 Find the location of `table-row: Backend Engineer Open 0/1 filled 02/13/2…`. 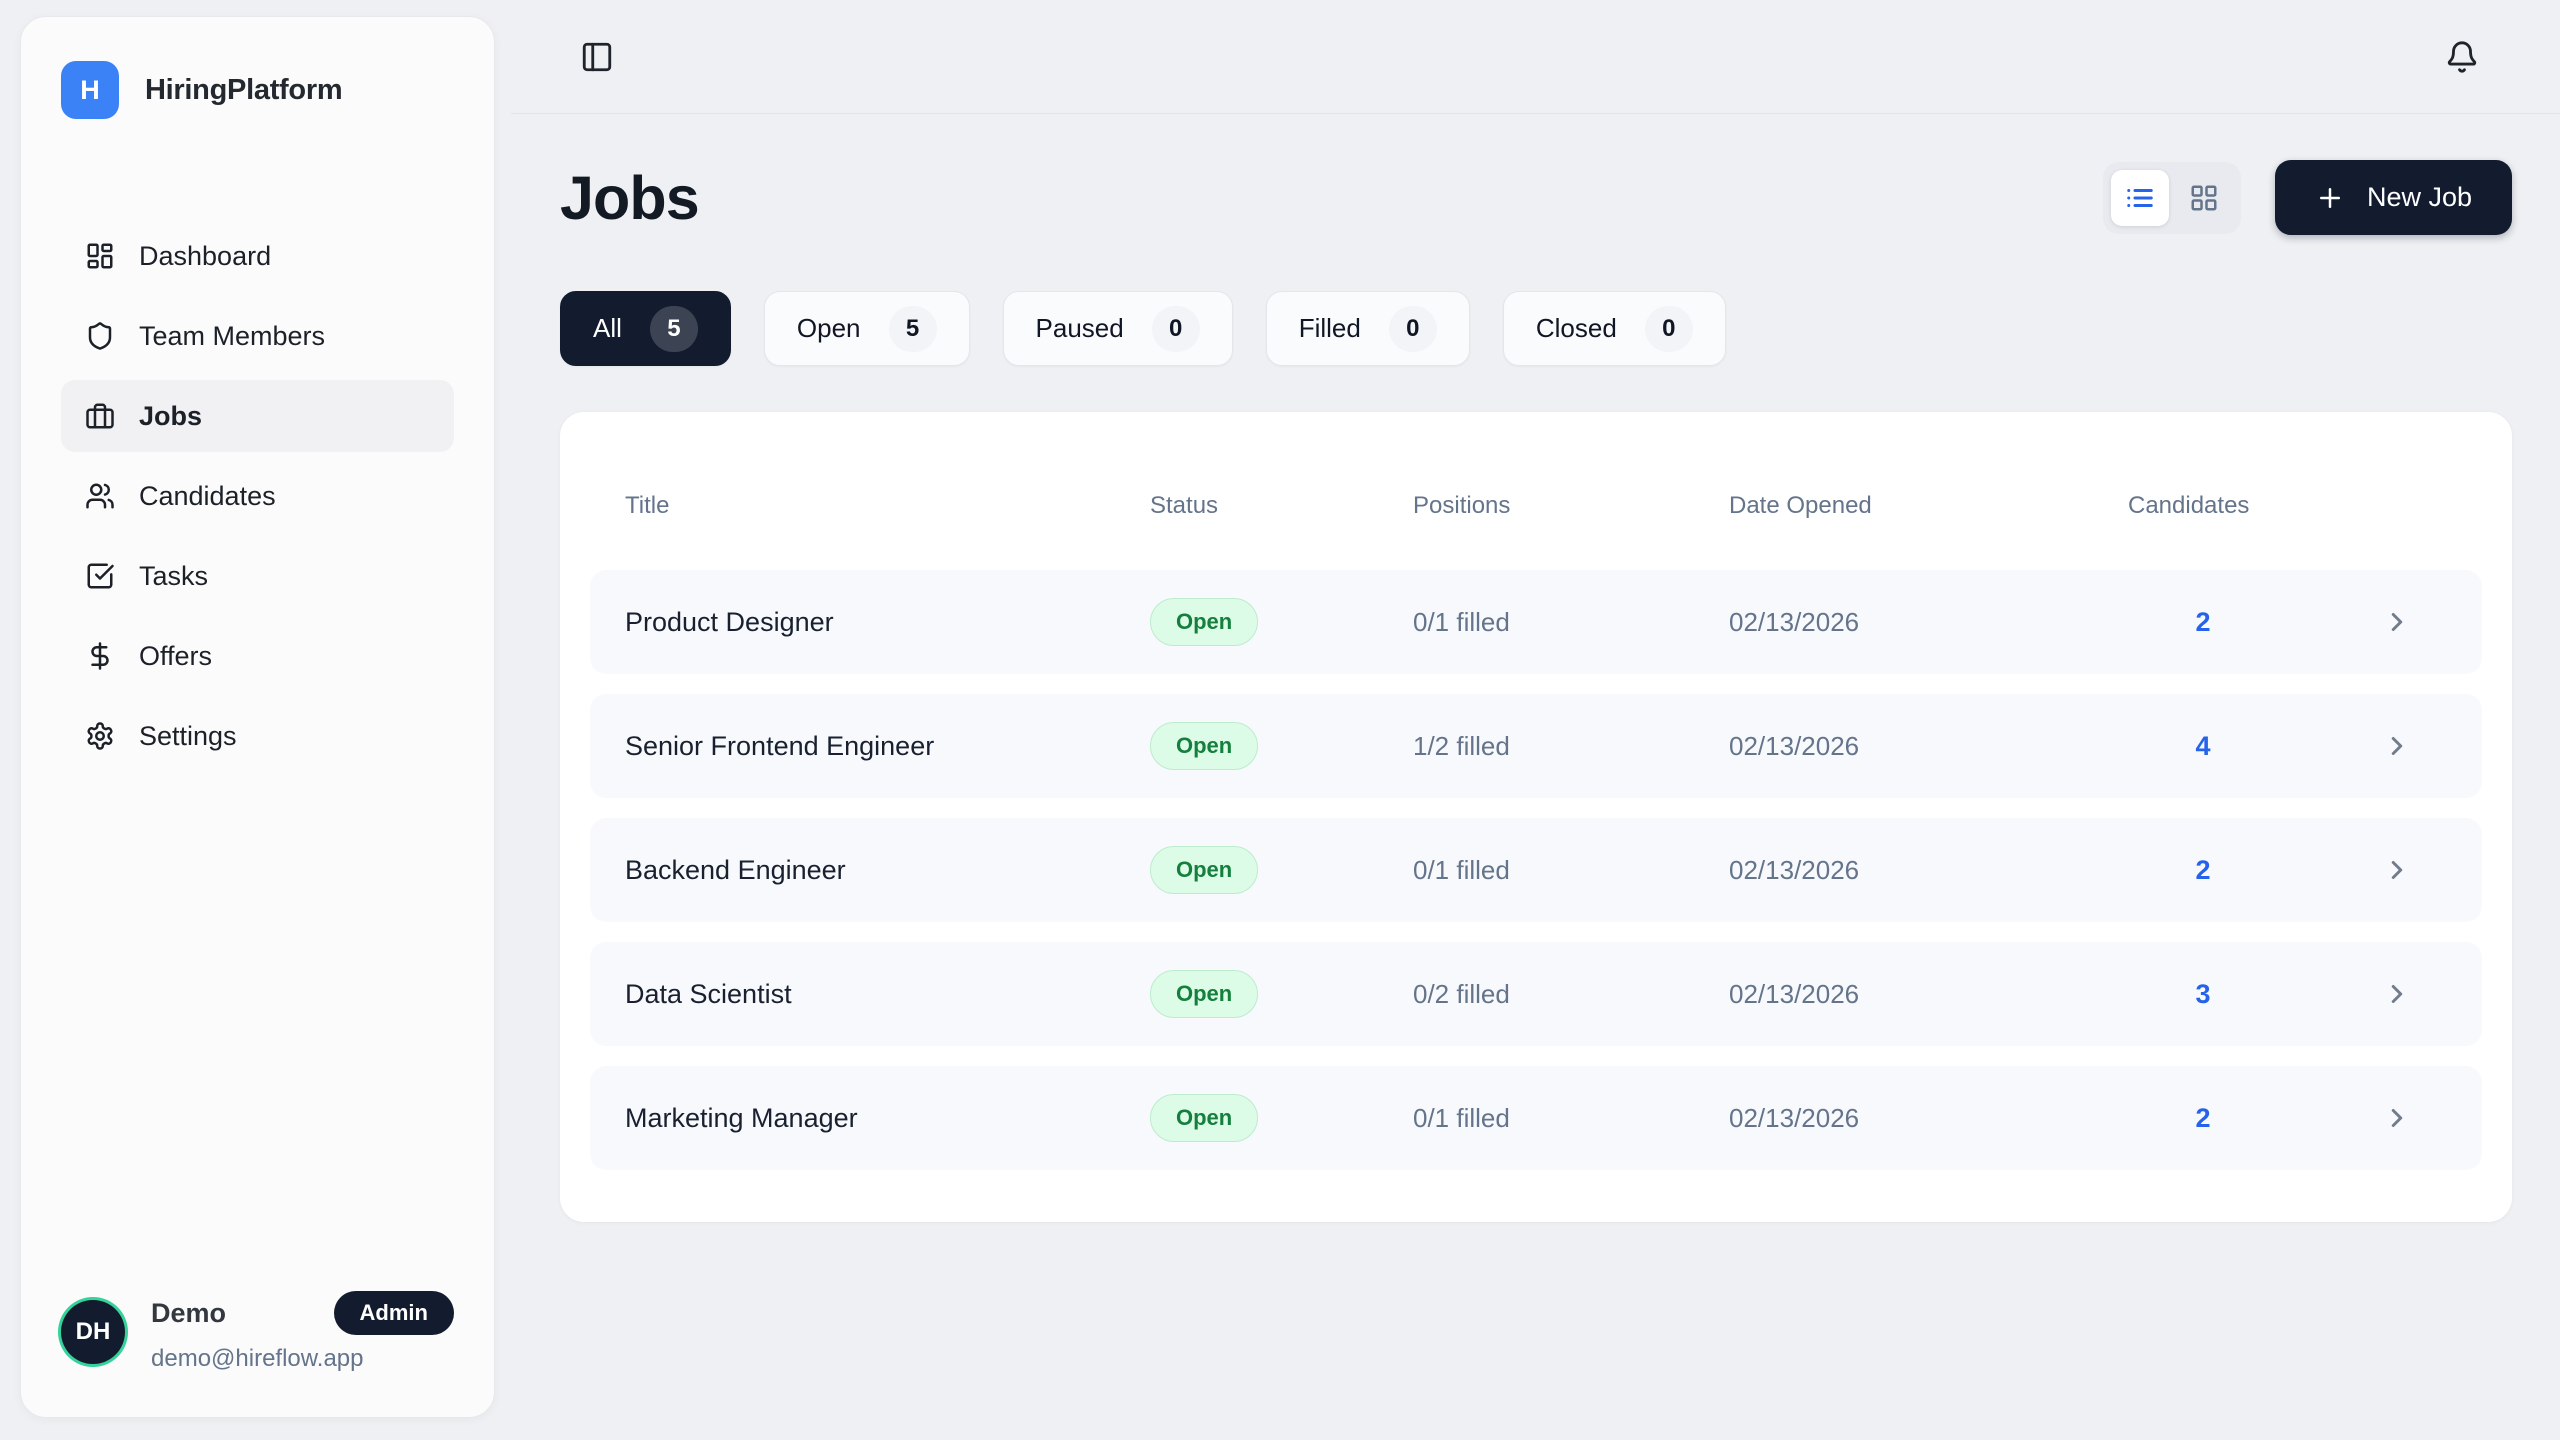

table-row: Backend Engineer Open 0/1 filled 02/13/2… is located at coordinates (1536, 870).